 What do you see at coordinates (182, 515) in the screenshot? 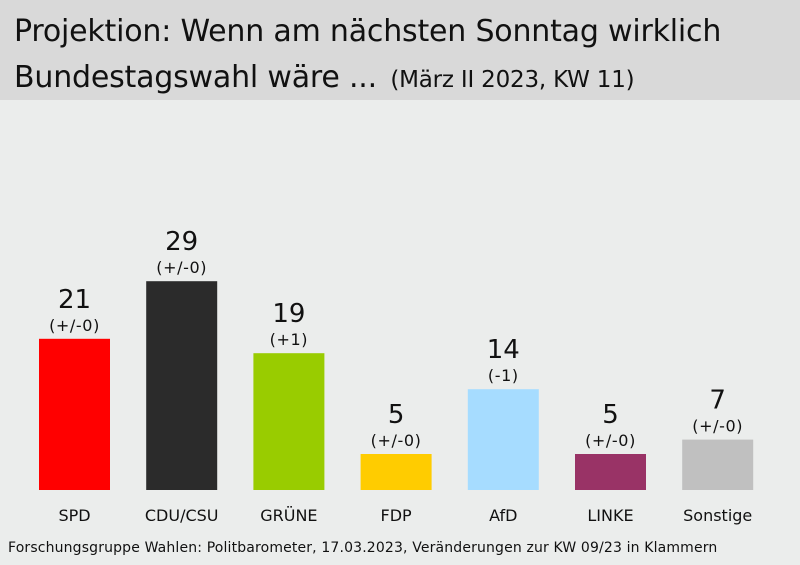
I see `category-label: CDU/CSU` at bounding box center [182, 515].